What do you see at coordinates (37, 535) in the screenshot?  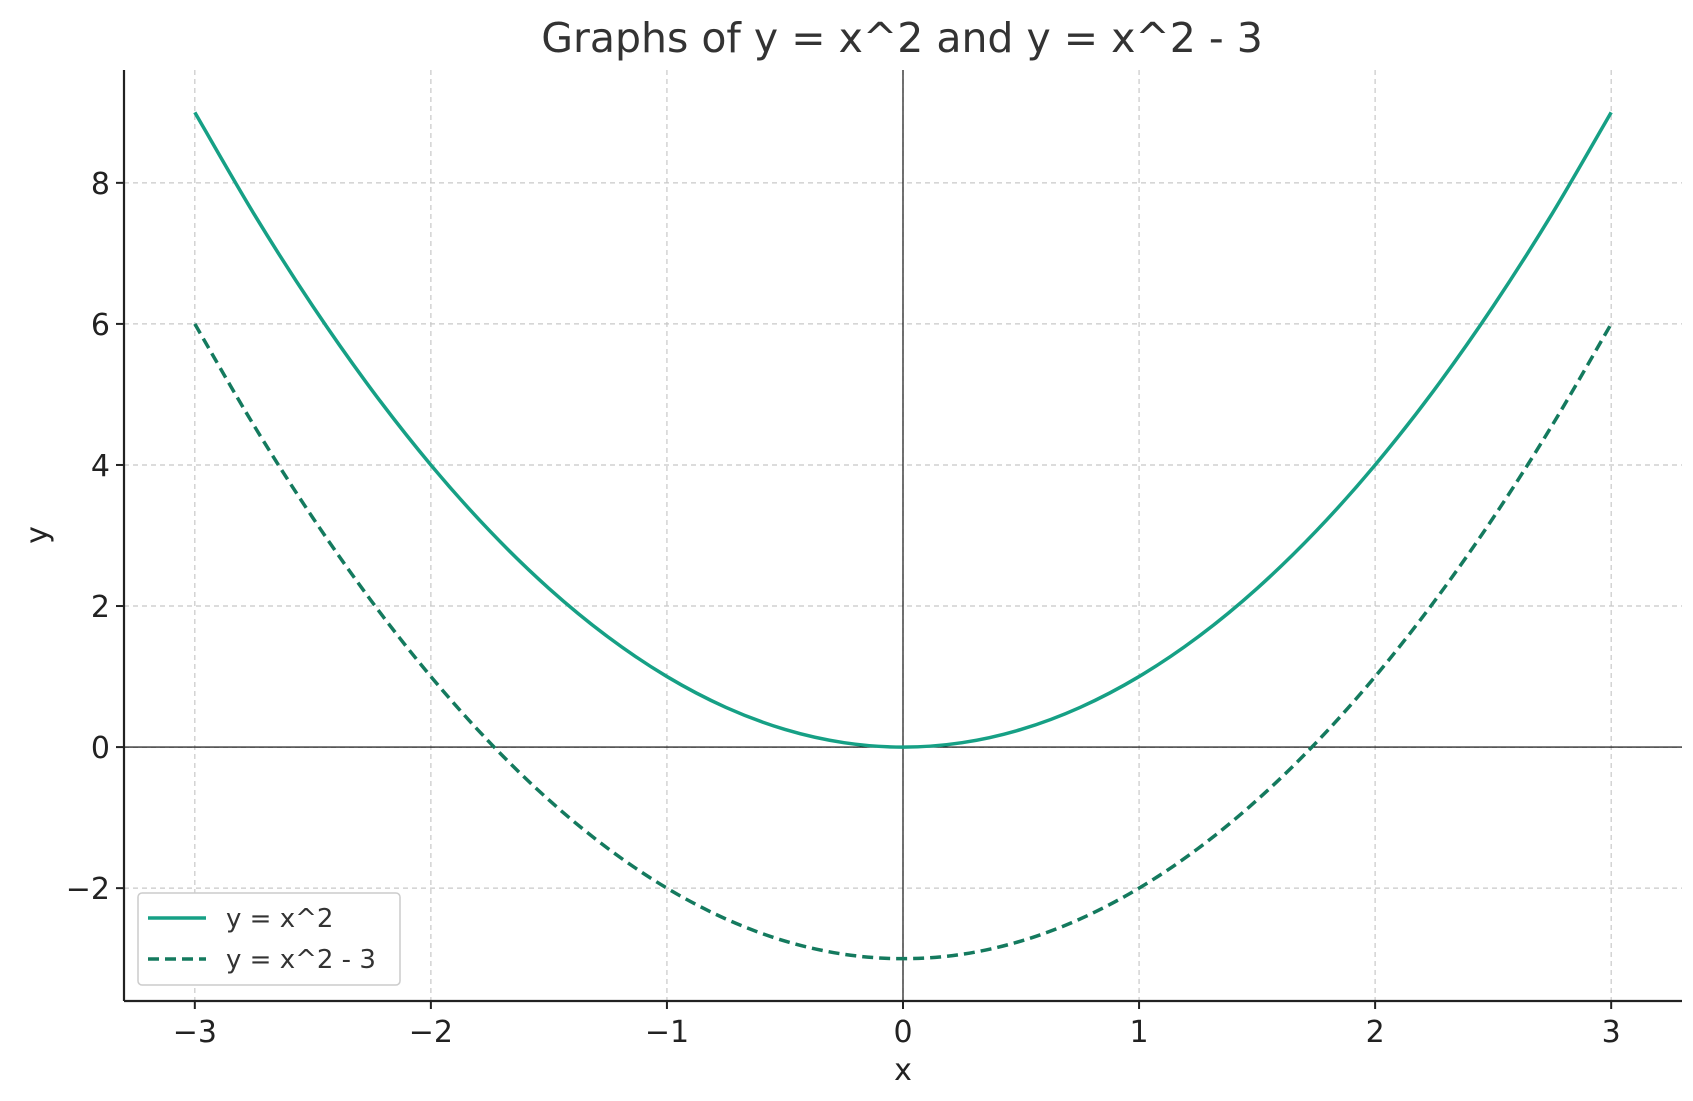 I see `y-axis-label: y` at bounding box center [37, 535].